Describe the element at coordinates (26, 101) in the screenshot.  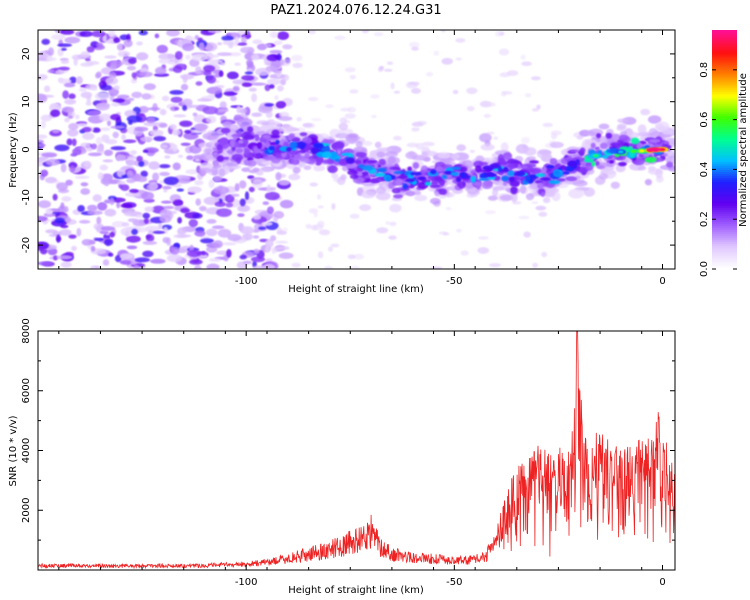
I see `spectrogram-ytick-label: 10` at that location.